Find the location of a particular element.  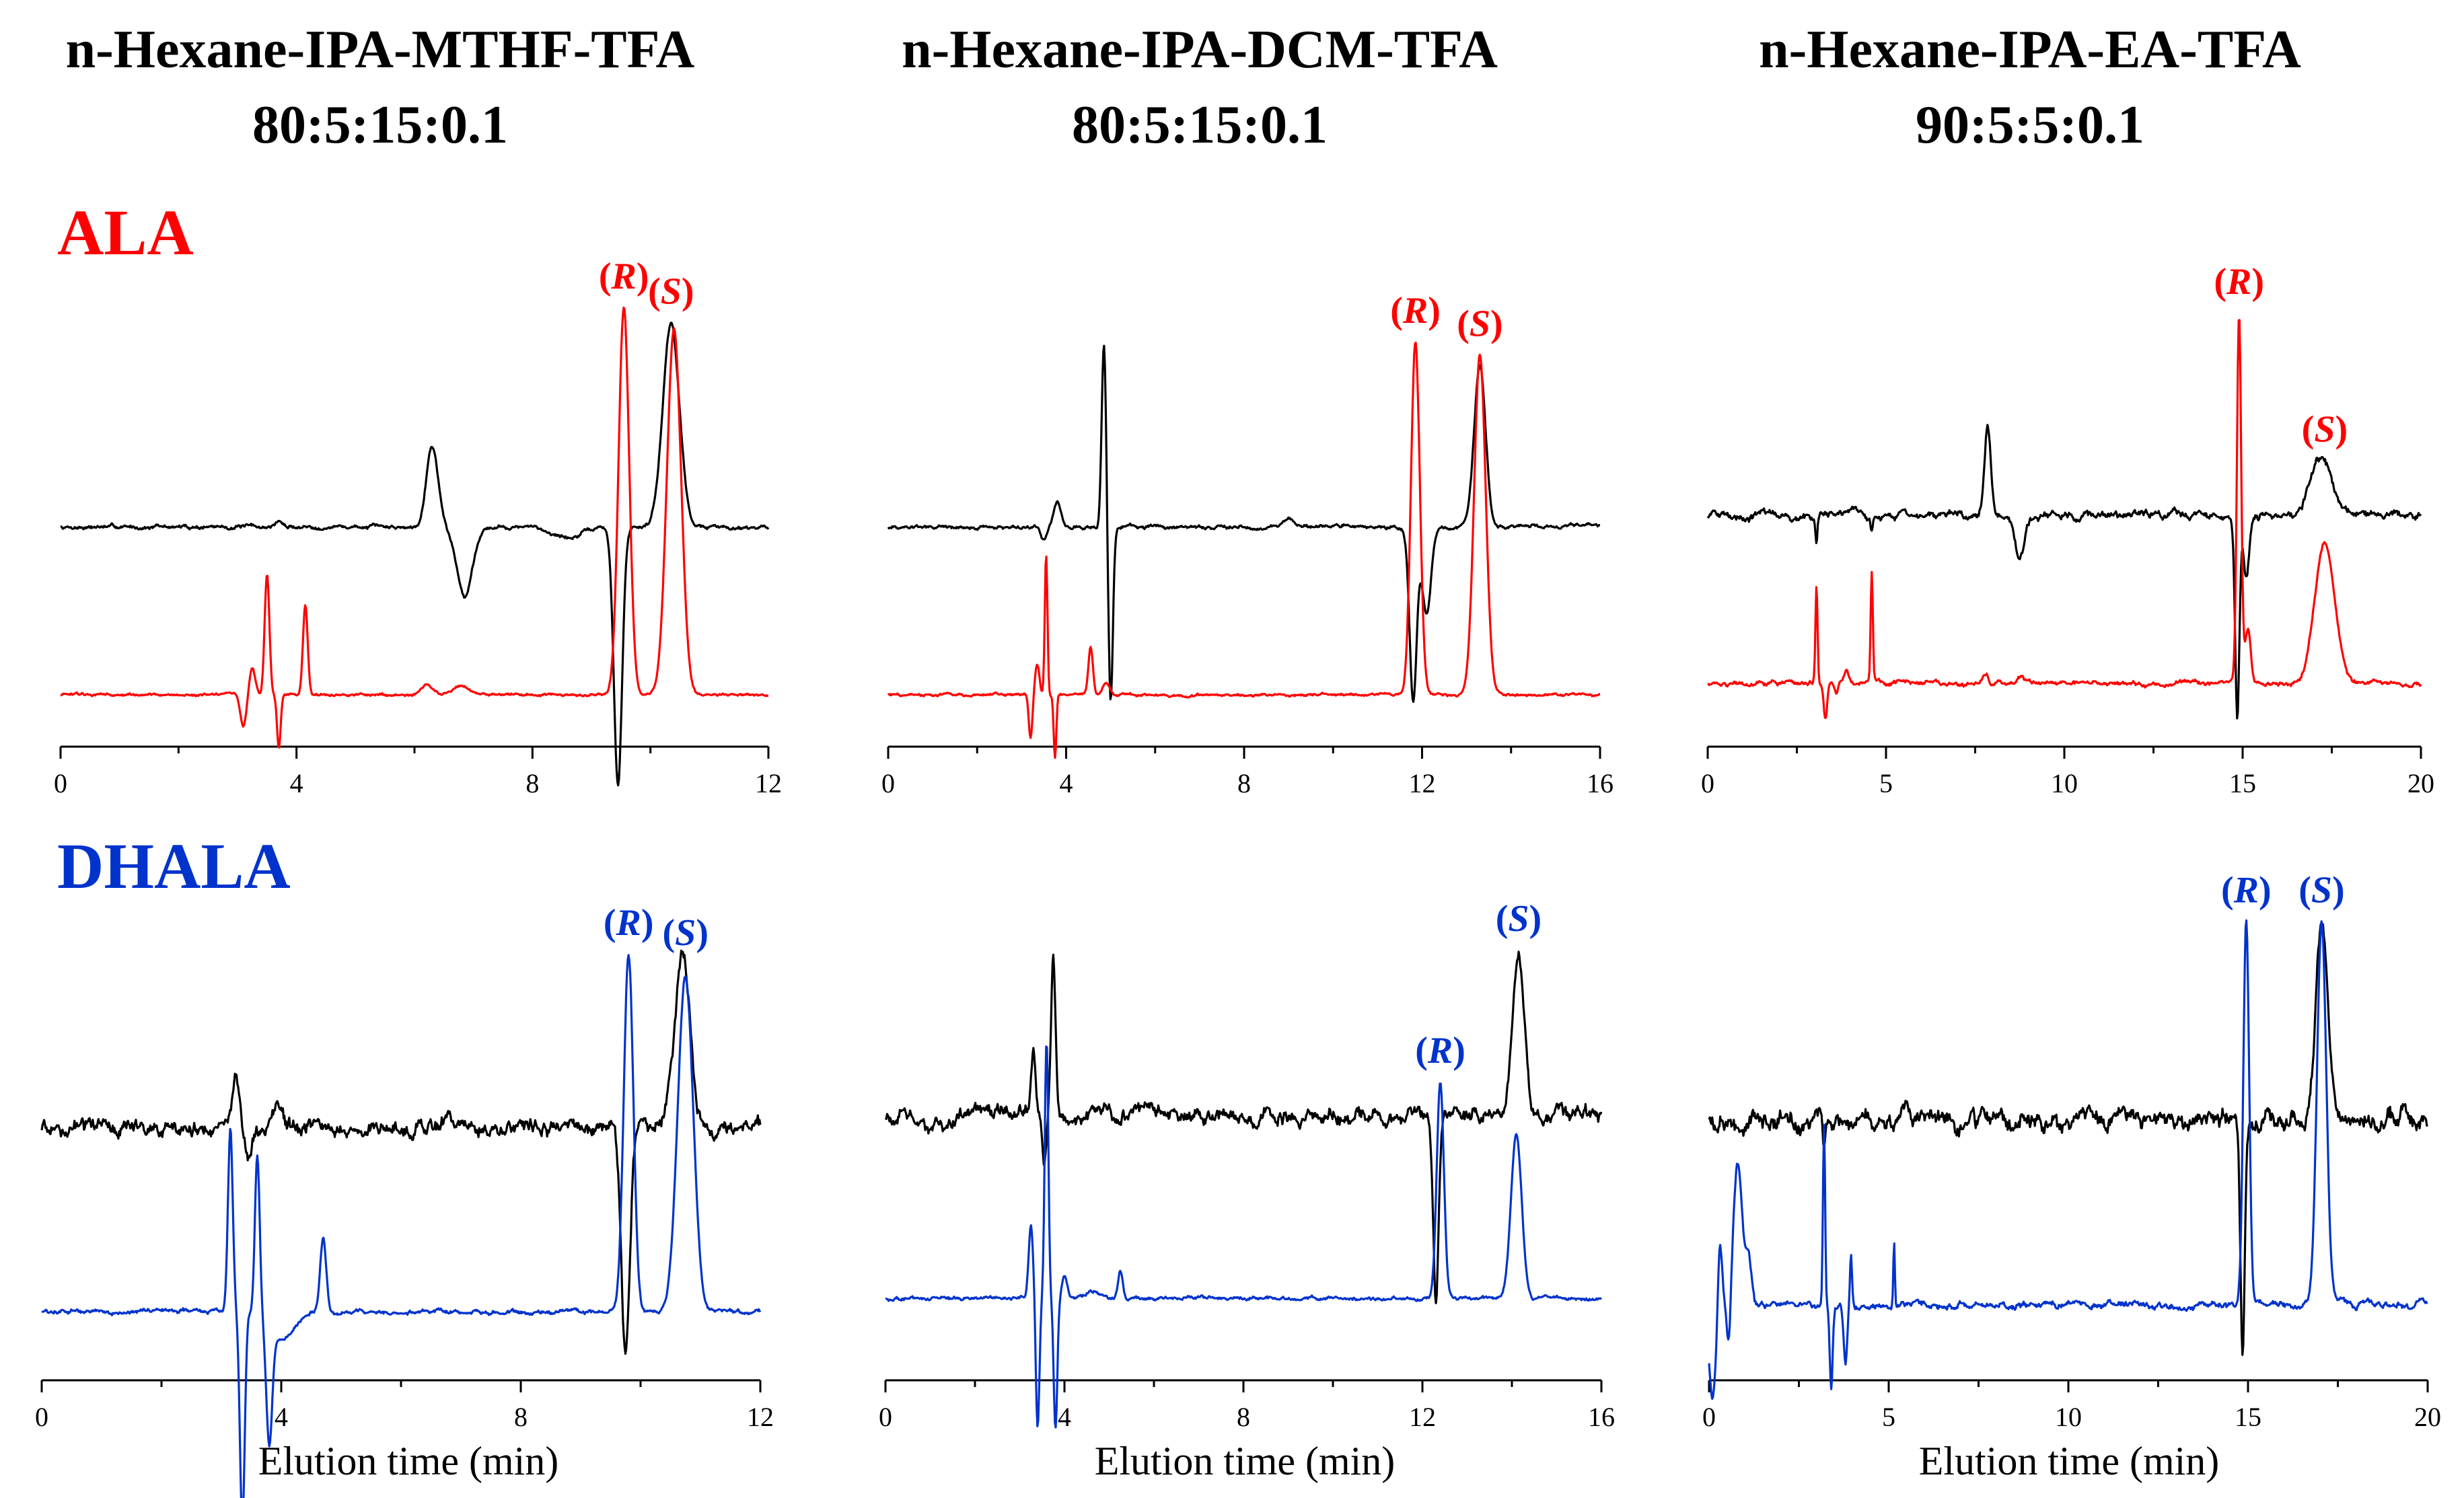

panel-dhala-mthf: 0 4 8 12 (R) (S) is located at coordinates (404, 1200).